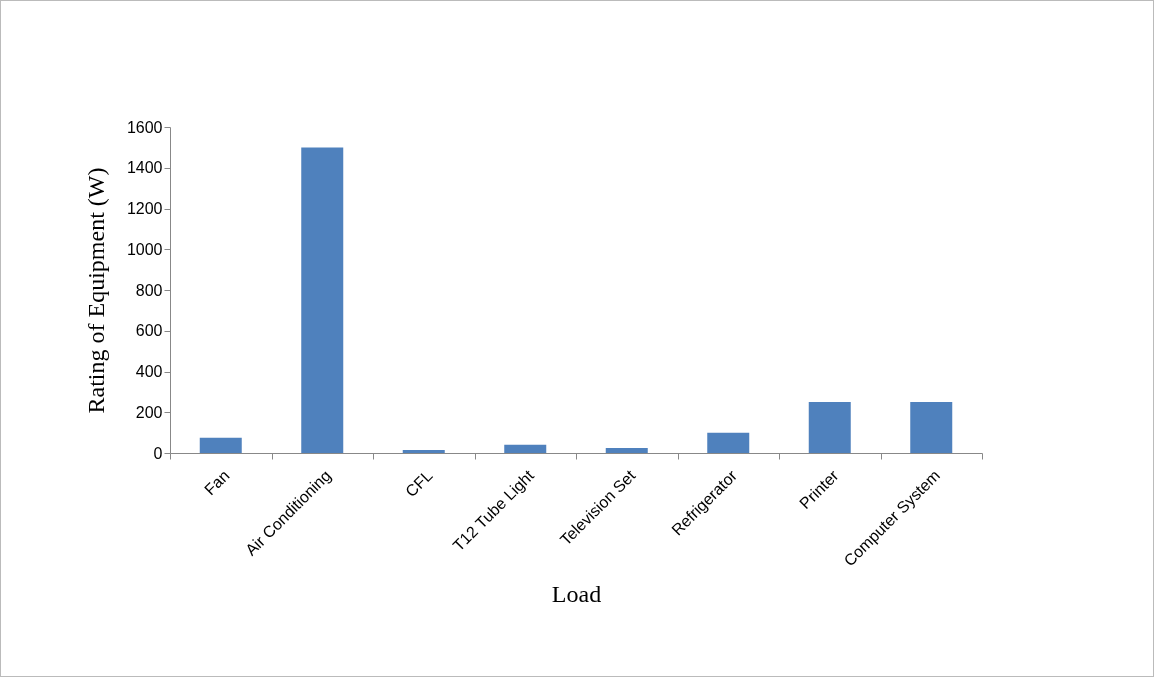 The height and width of the screenshot is (677, 1154). I want to click on y-tick-label: 1000, so click(144, 249).